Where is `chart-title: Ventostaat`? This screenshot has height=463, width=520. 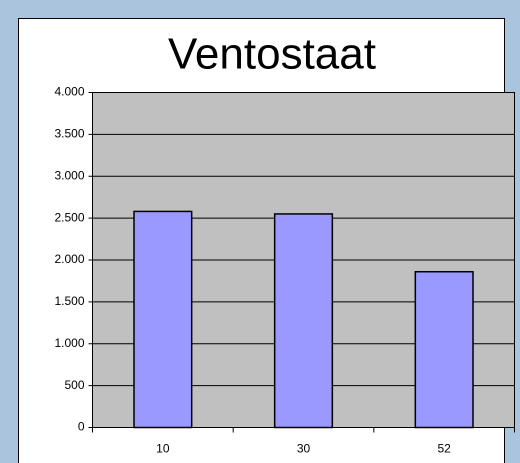 chart-title: Ventostaat is located at coordinates (272, 54).